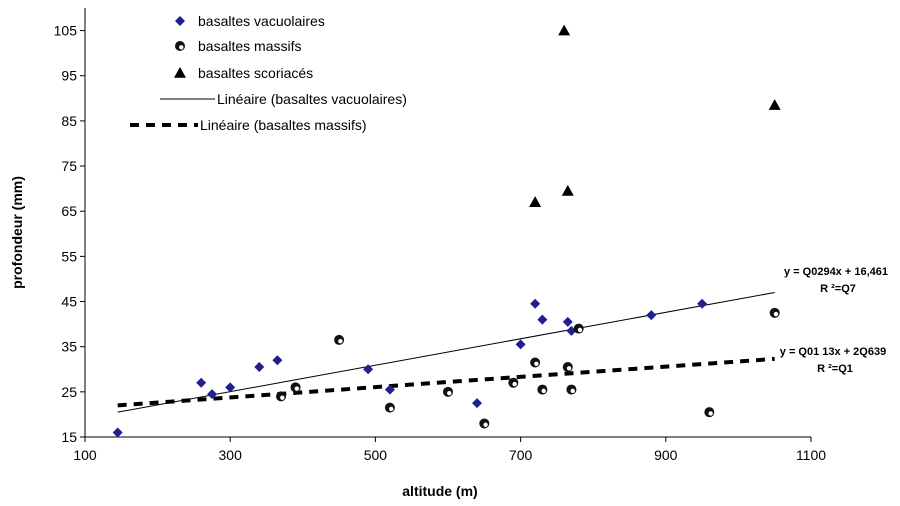 The height and width of the screenshot is (506, 900). I want to click on legend-label: Linéaire (basaltes vacuolaires), so click(312, 99).